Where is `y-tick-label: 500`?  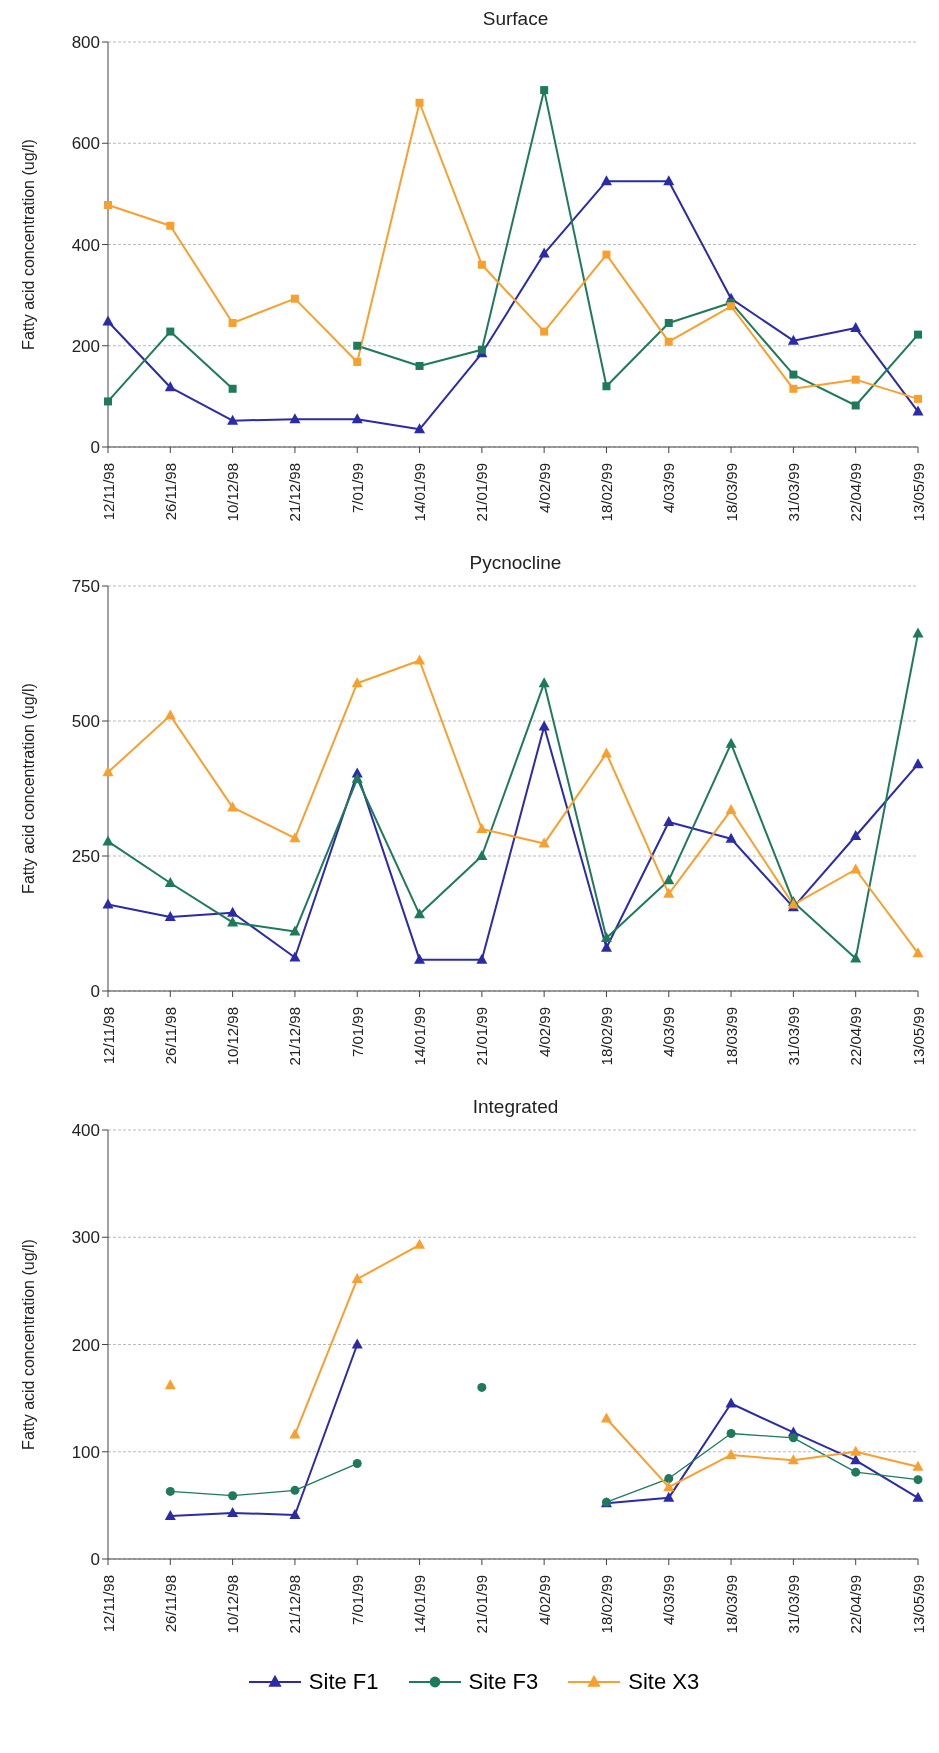 y-tick-label: 500 is located at coordinates (85, 722).